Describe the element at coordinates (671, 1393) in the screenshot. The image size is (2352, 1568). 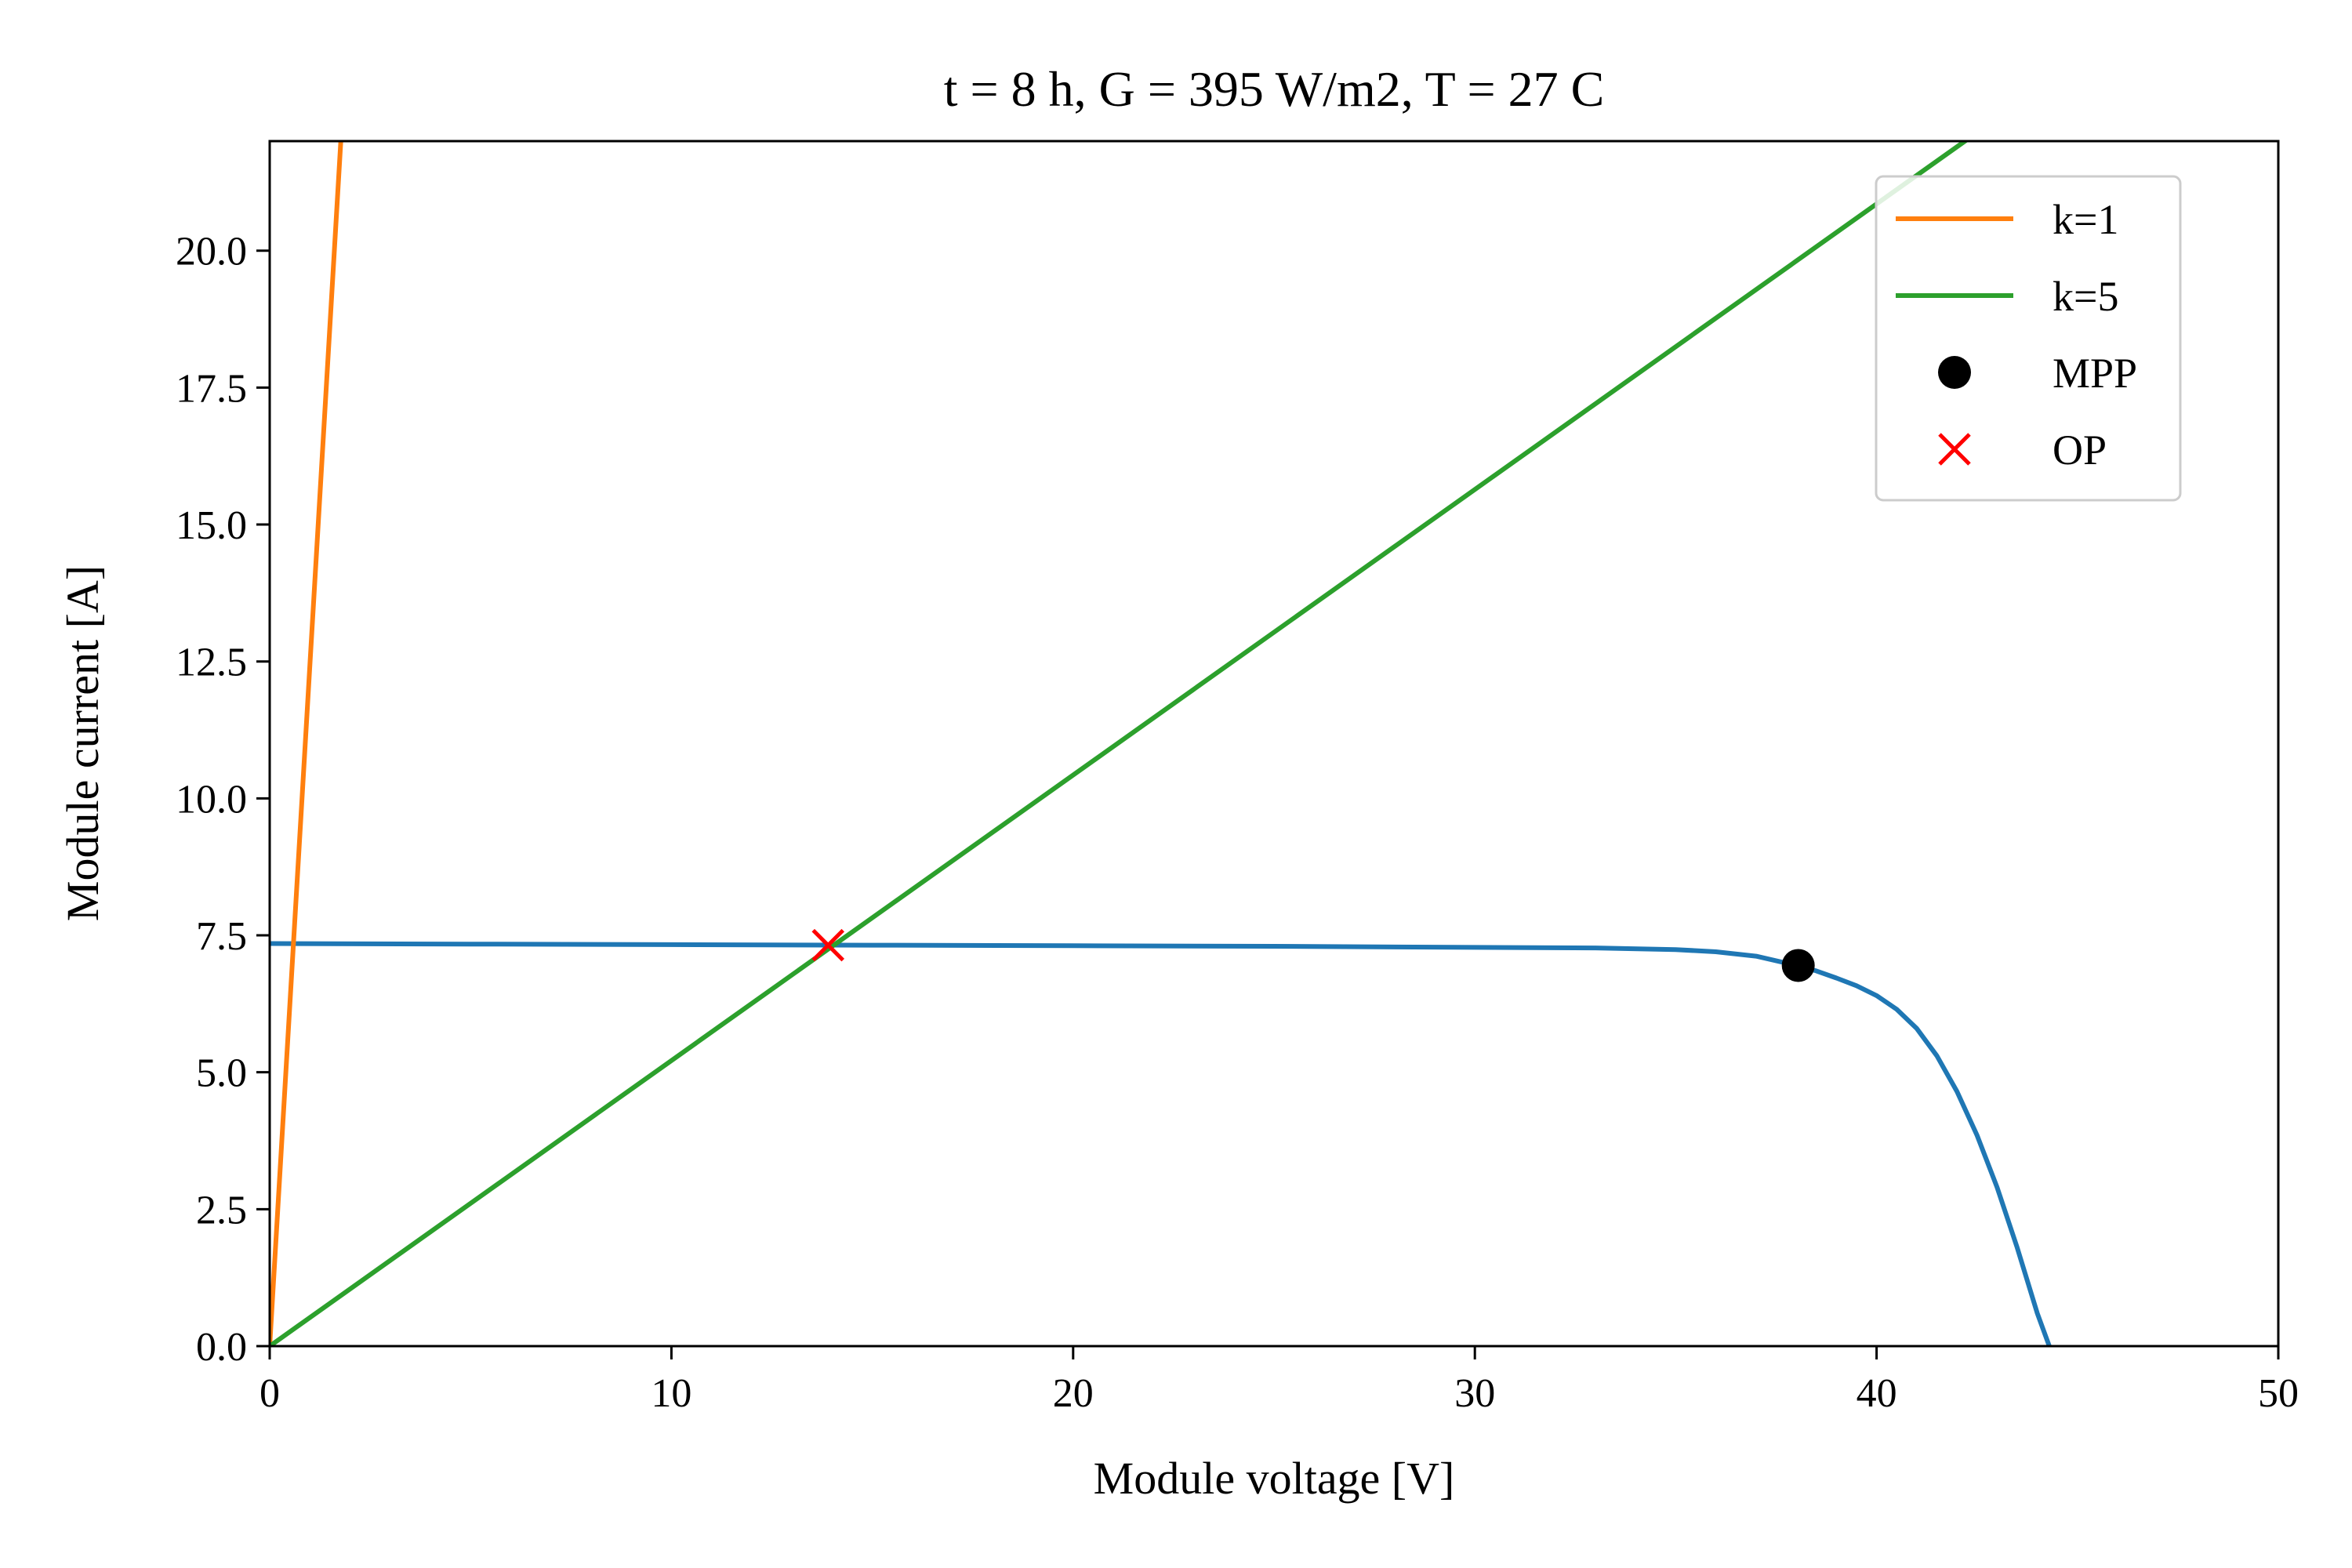
I see `x-tick-label: 10` at that location.